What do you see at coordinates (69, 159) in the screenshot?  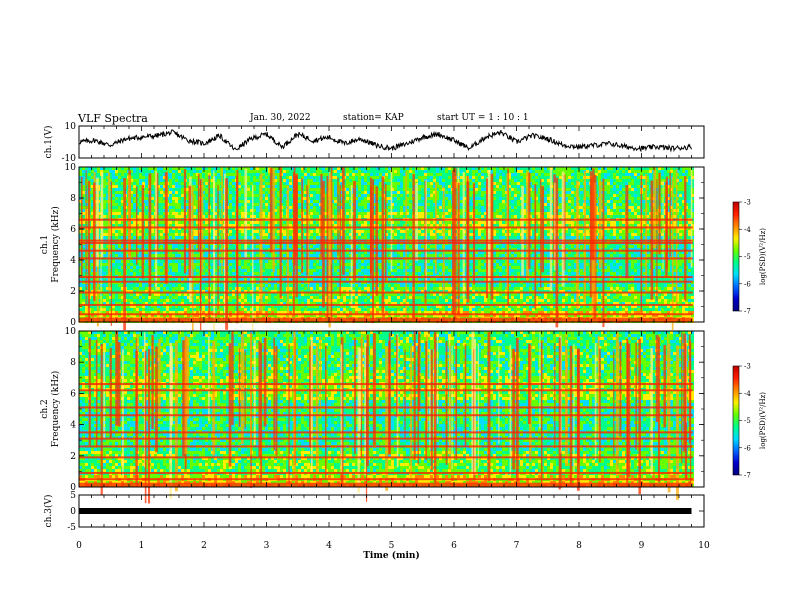 I see `y-tick-label: -10` at bounding box center [69, 159].